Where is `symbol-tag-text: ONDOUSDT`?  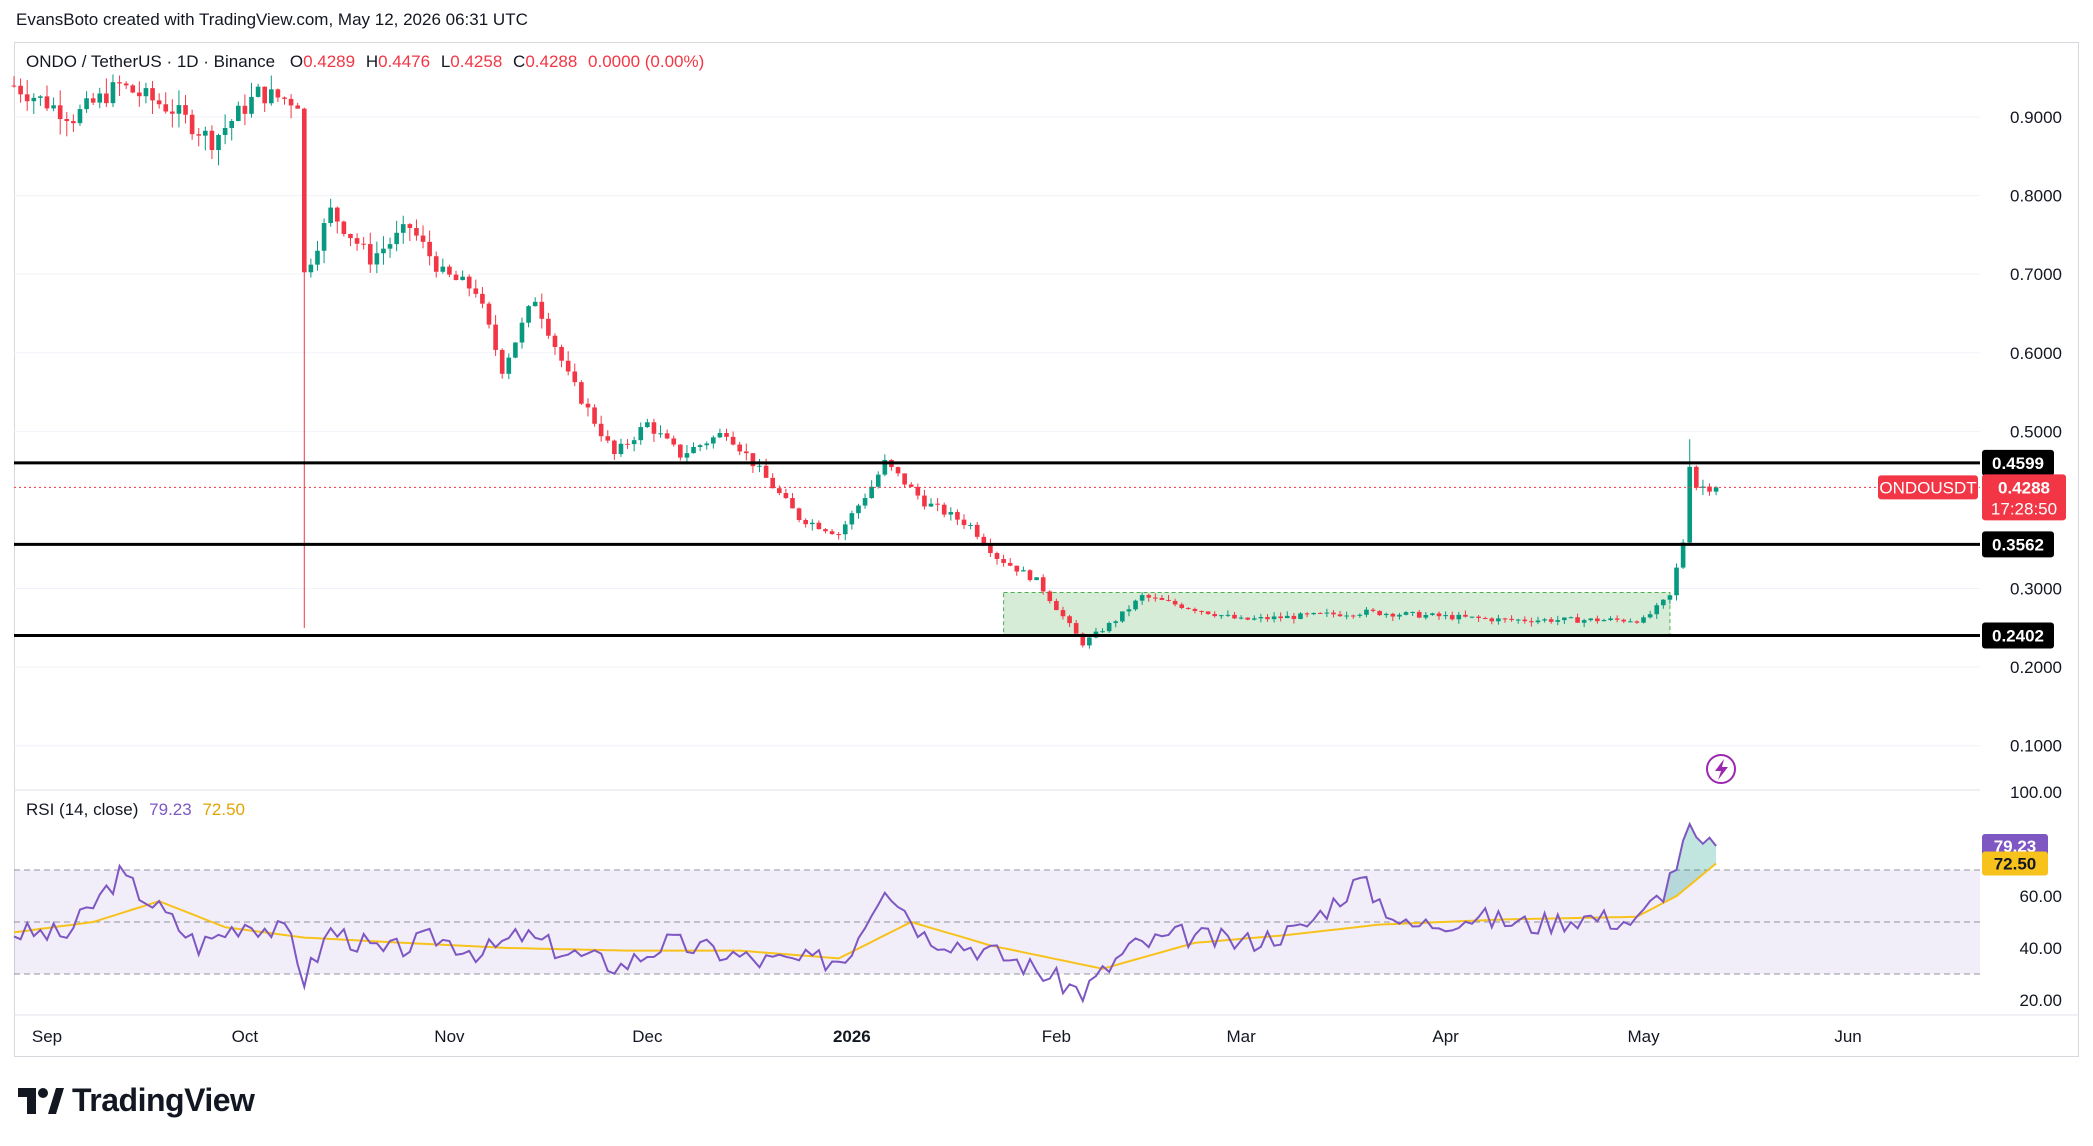
symbol-tag-text: ONDOUSDT is located at coordinates (1927, 487).